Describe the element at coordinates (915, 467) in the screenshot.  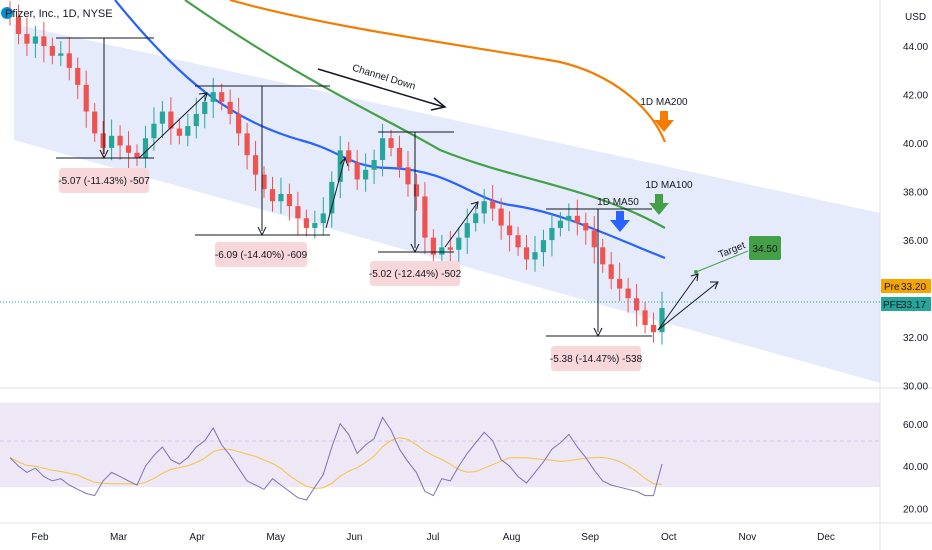
I see `rsi-axis-tick: 40.00` at that location.